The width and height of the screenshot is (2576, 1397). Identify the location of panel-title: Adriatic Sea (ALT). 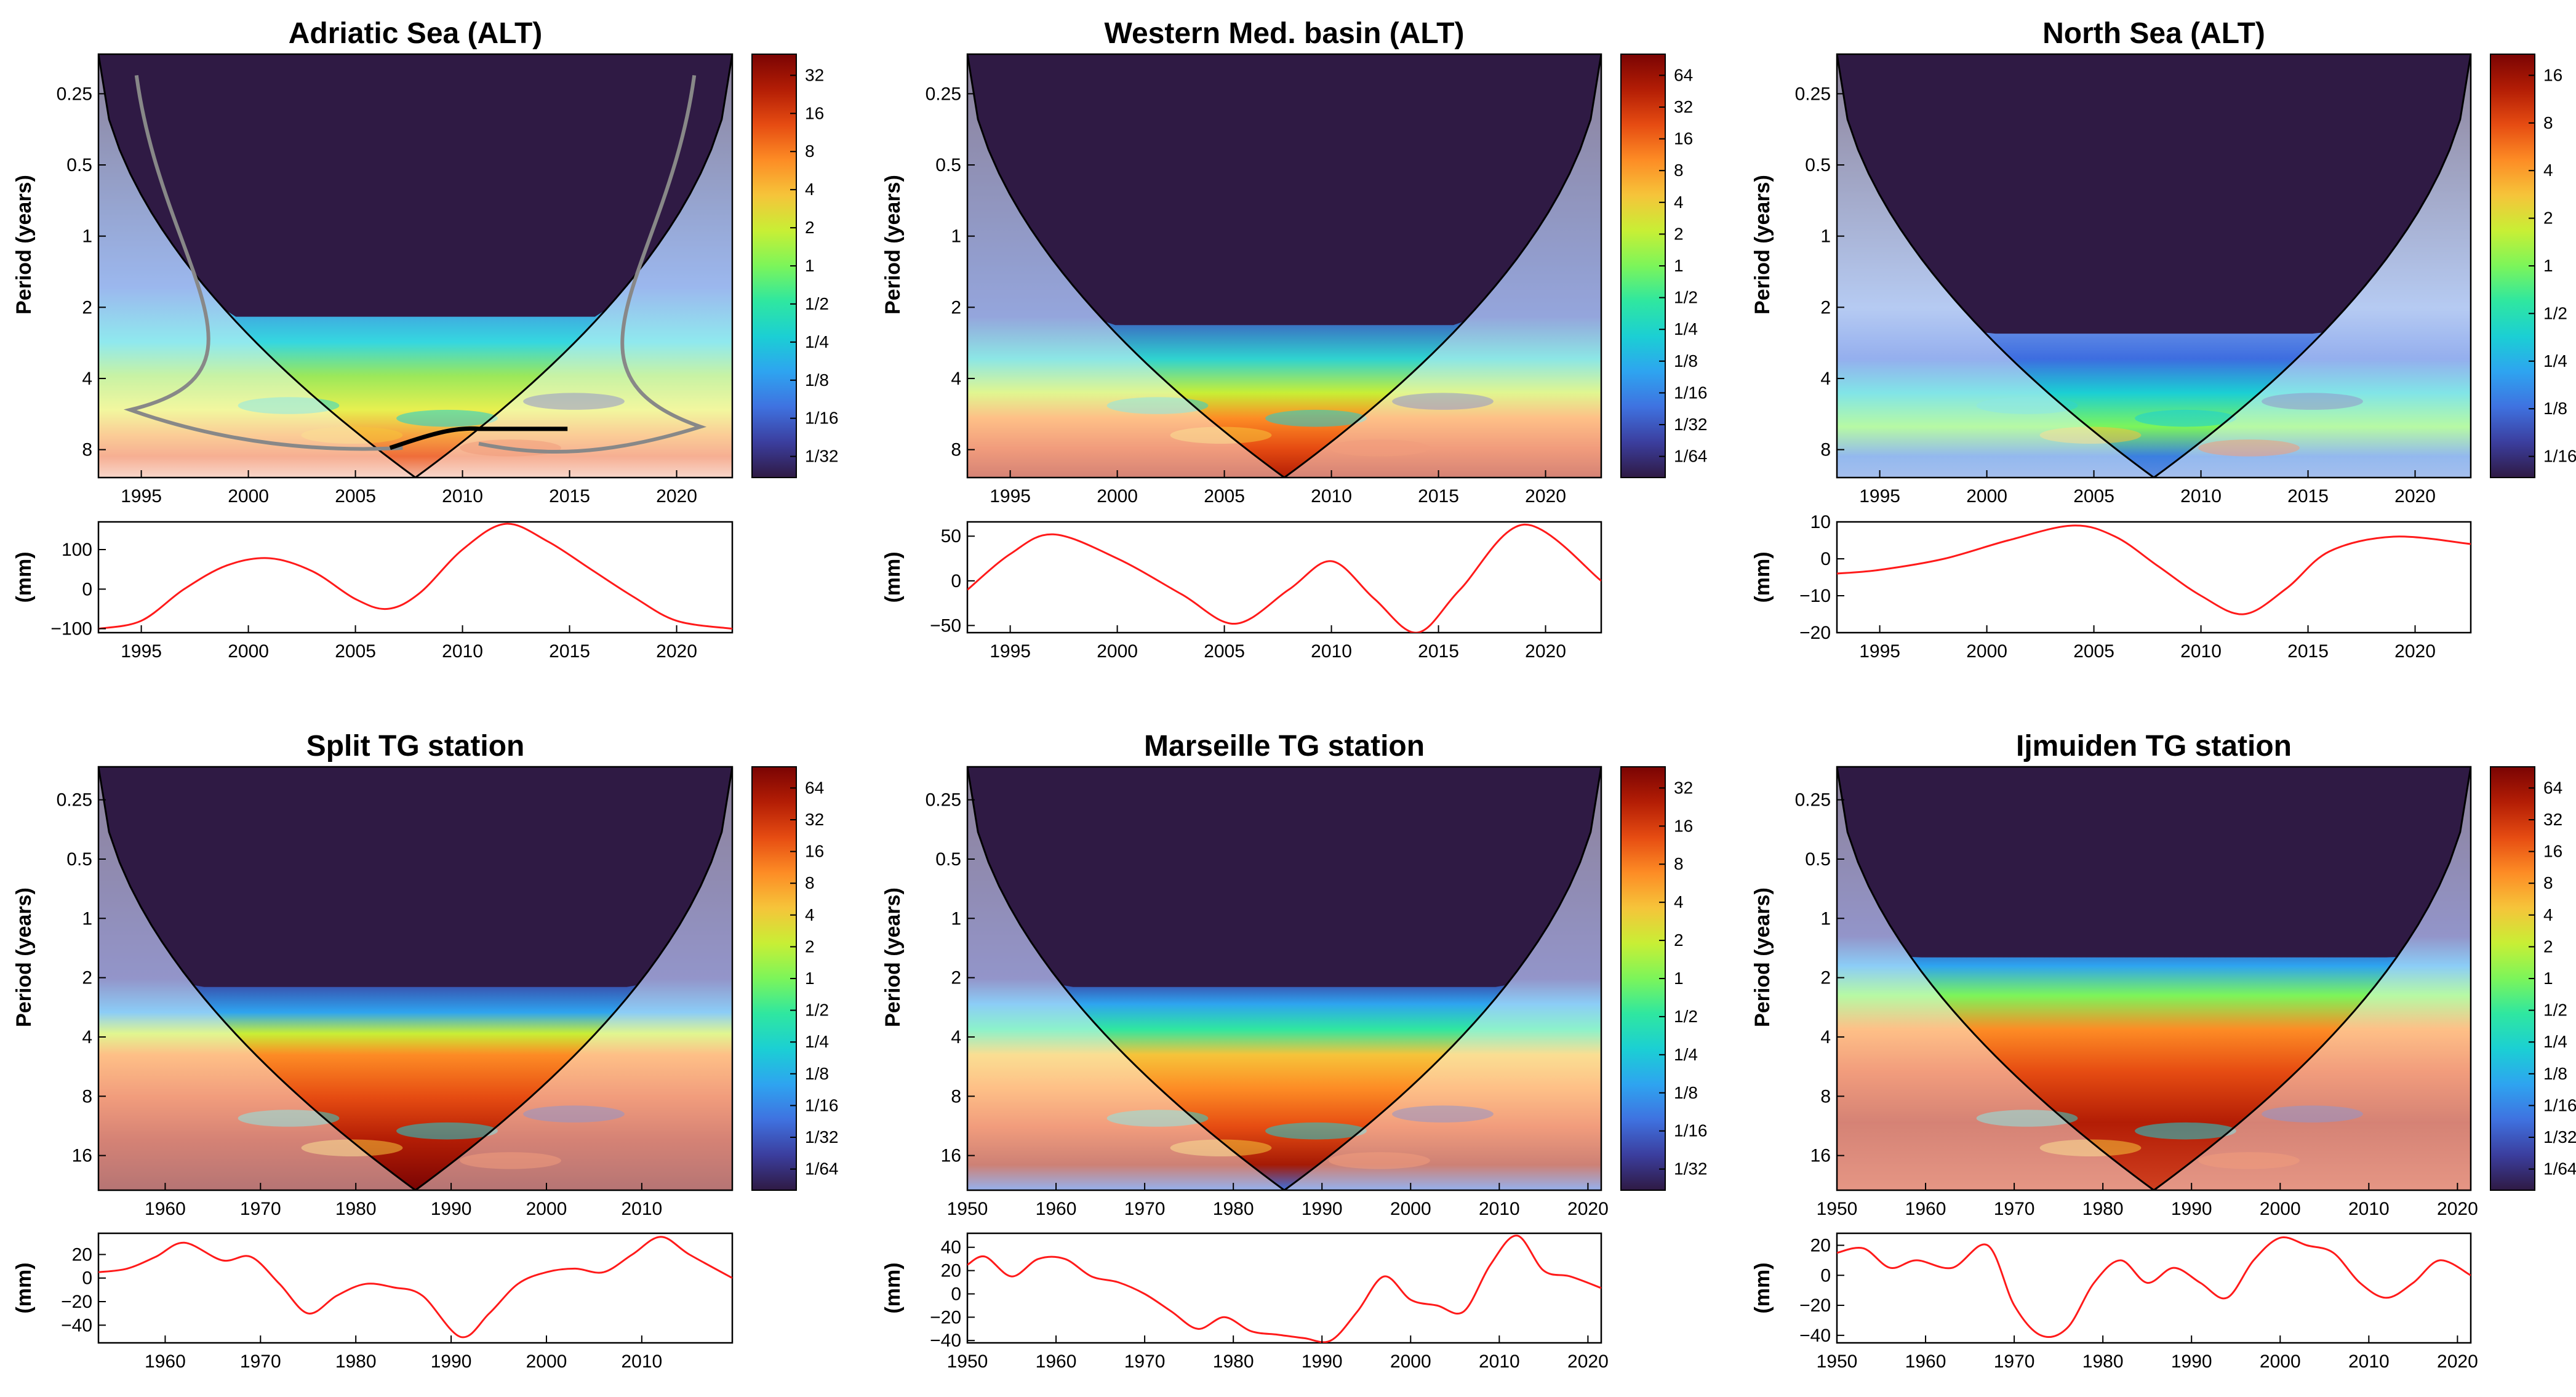
(416, 33).